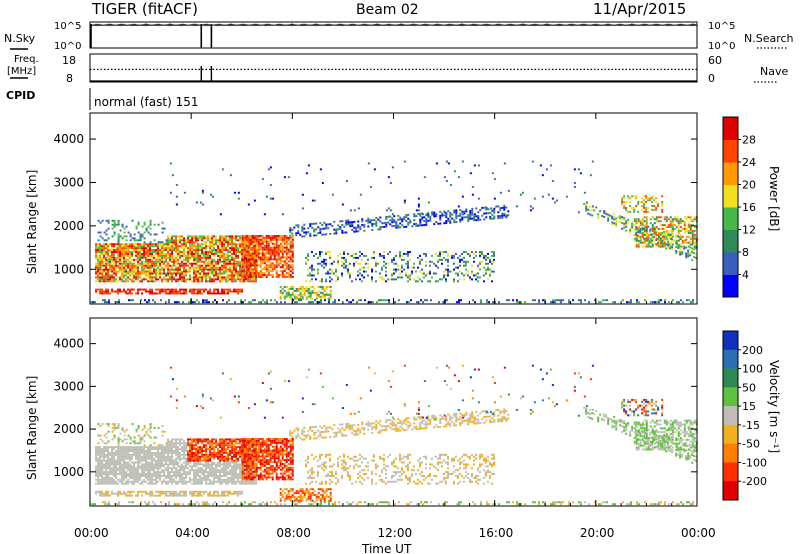  What do you see at coordinates (752, 350) in the screenshot?
I see `velocity-colorbar-tick: 200` at bounding box center [752, 350].